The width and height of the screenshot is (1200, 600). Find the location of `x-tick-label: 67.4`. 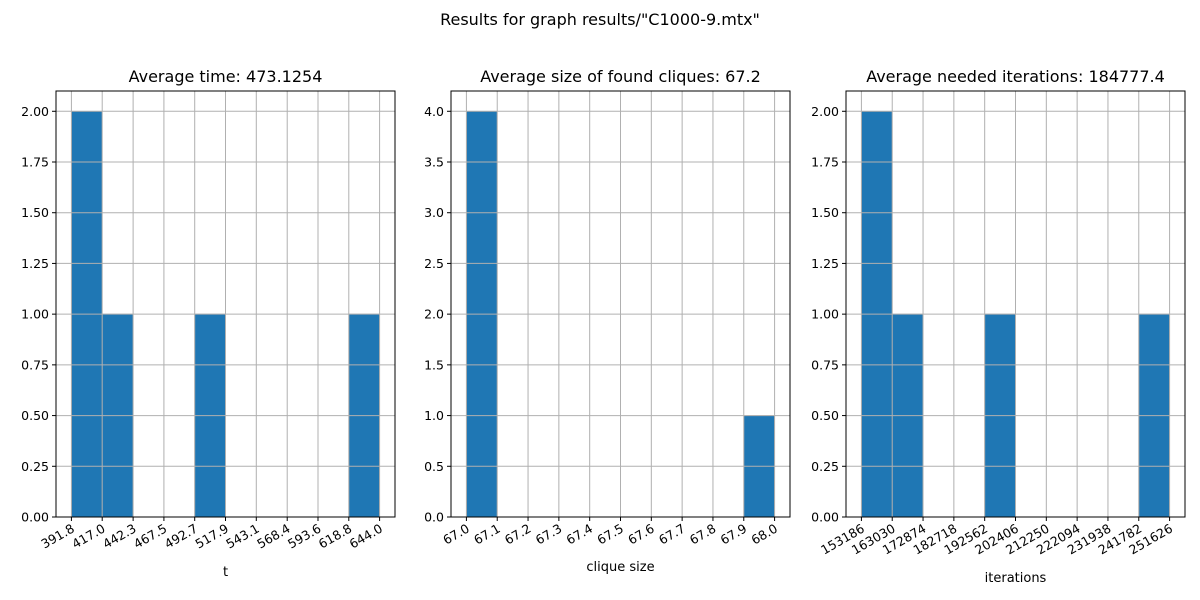

x-tick-label: 67.4 is located at coordinates (580, 534).